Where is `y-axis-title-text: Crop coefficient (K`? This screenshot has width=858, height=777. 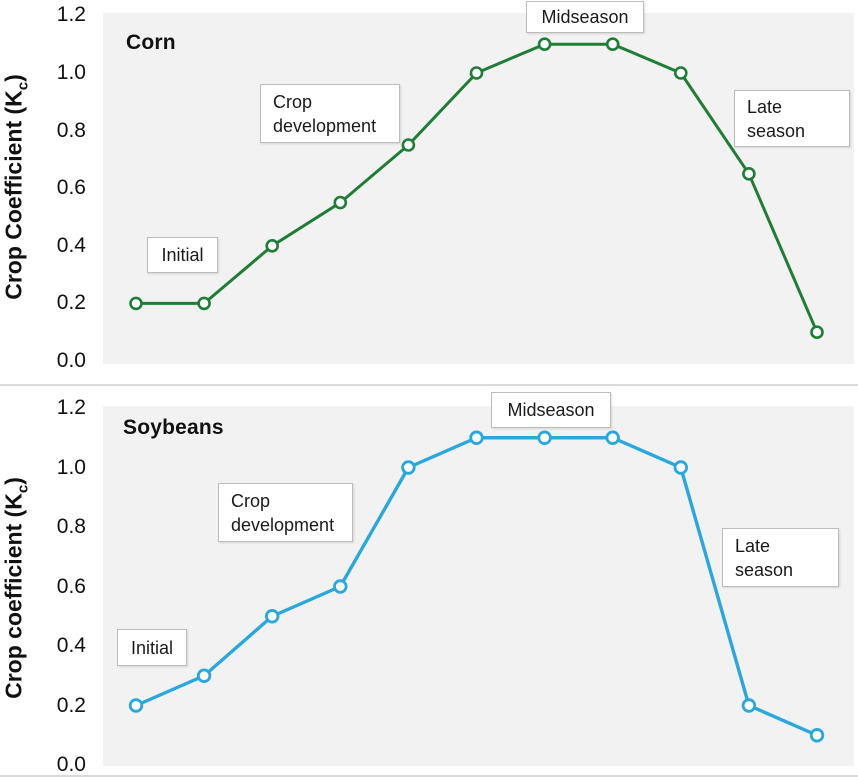 y-axis-title-text: Crop coefficient (K is located at coordinates (13, 596).